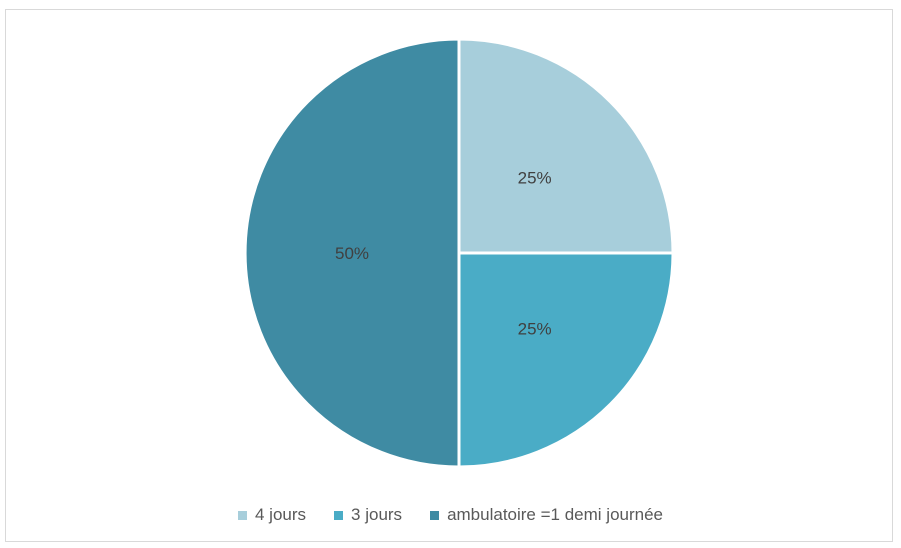 This screenshot has width=901, height=548. What do you see at coordinates (535, 177) in the screenshot?
I see `pie-label-4-jours: 25%` at bounding box center [535, 177].